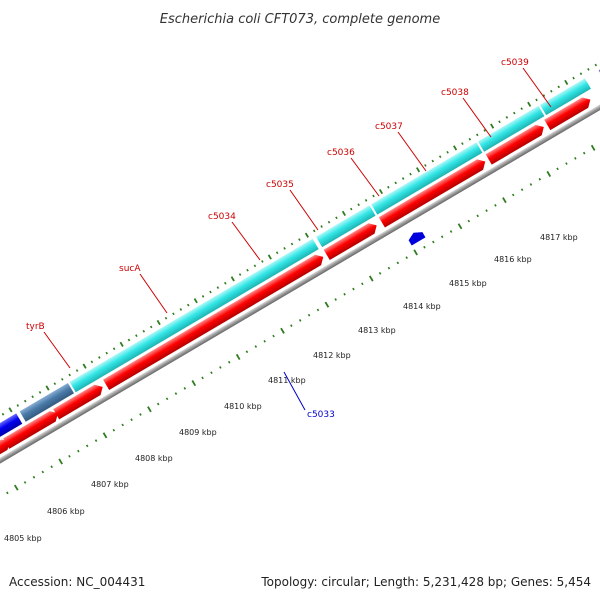 This screenshot has height=600, width=600. Describe the element at coordinates (110, 484) in the screenshot. I see `scale-label-4807: 4807 kbp` at that location.